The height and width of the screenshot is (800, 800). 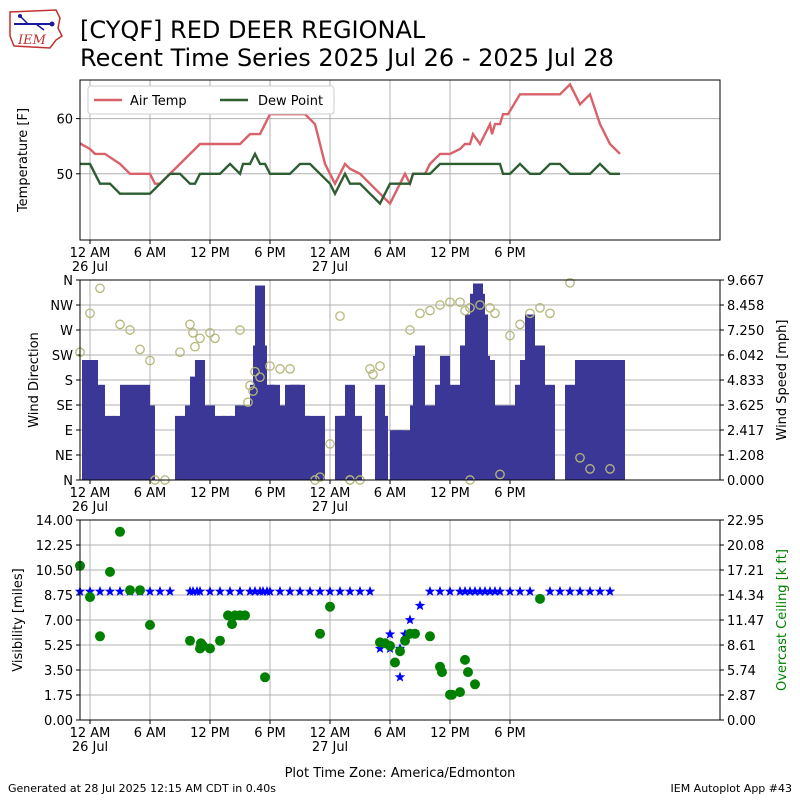 What do you see at coordinates (741, 721) in the screenshot?
I see `ceiling-tick-label: 0.00` at bounding box center [741, 721].